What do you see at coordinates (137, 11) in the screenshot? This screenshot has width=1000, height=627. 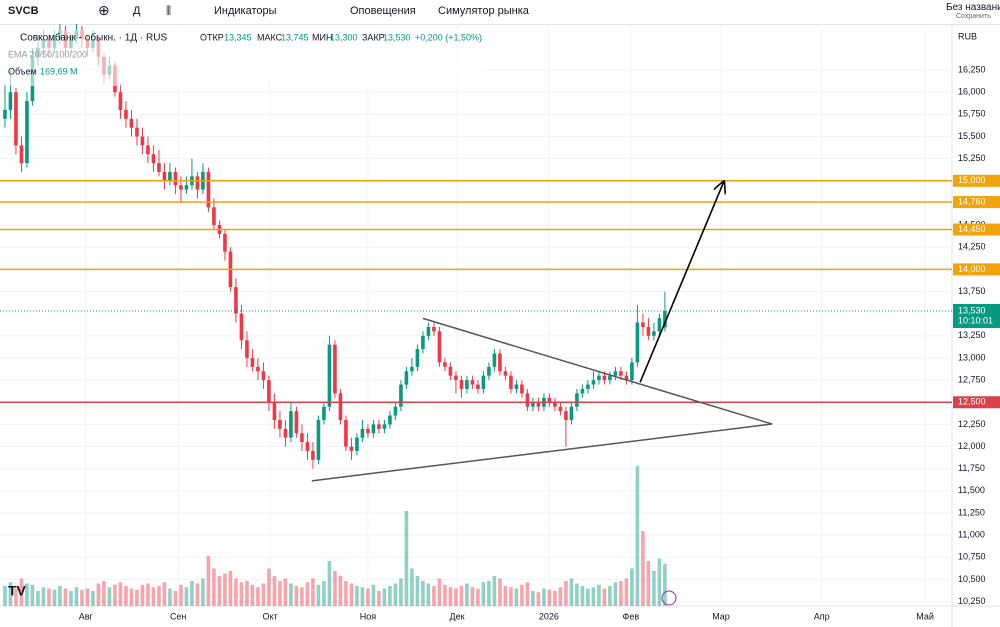 I see `interval: Д` at bounding box center [137, 11].